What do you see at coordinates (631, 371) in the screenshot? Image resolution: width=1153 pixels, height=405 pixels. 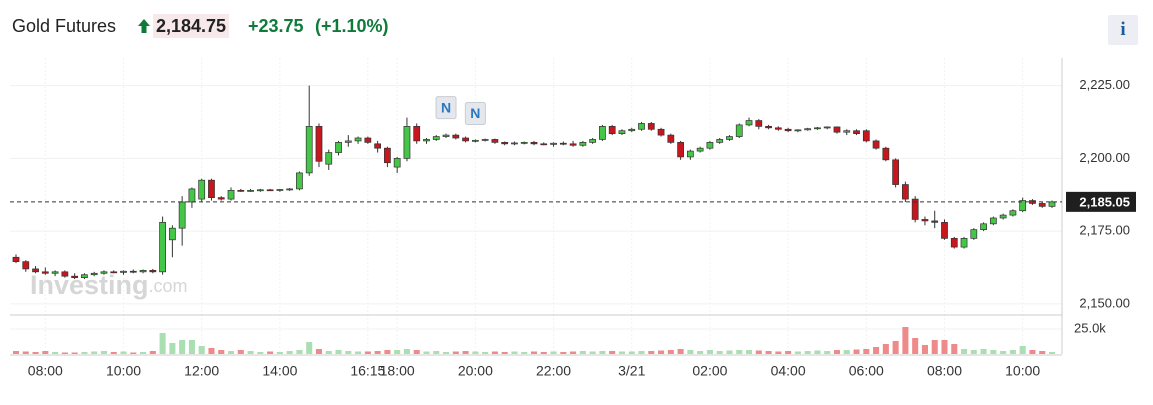 I see `x-tick-label: 3/21` at bounding box center [631, 371].